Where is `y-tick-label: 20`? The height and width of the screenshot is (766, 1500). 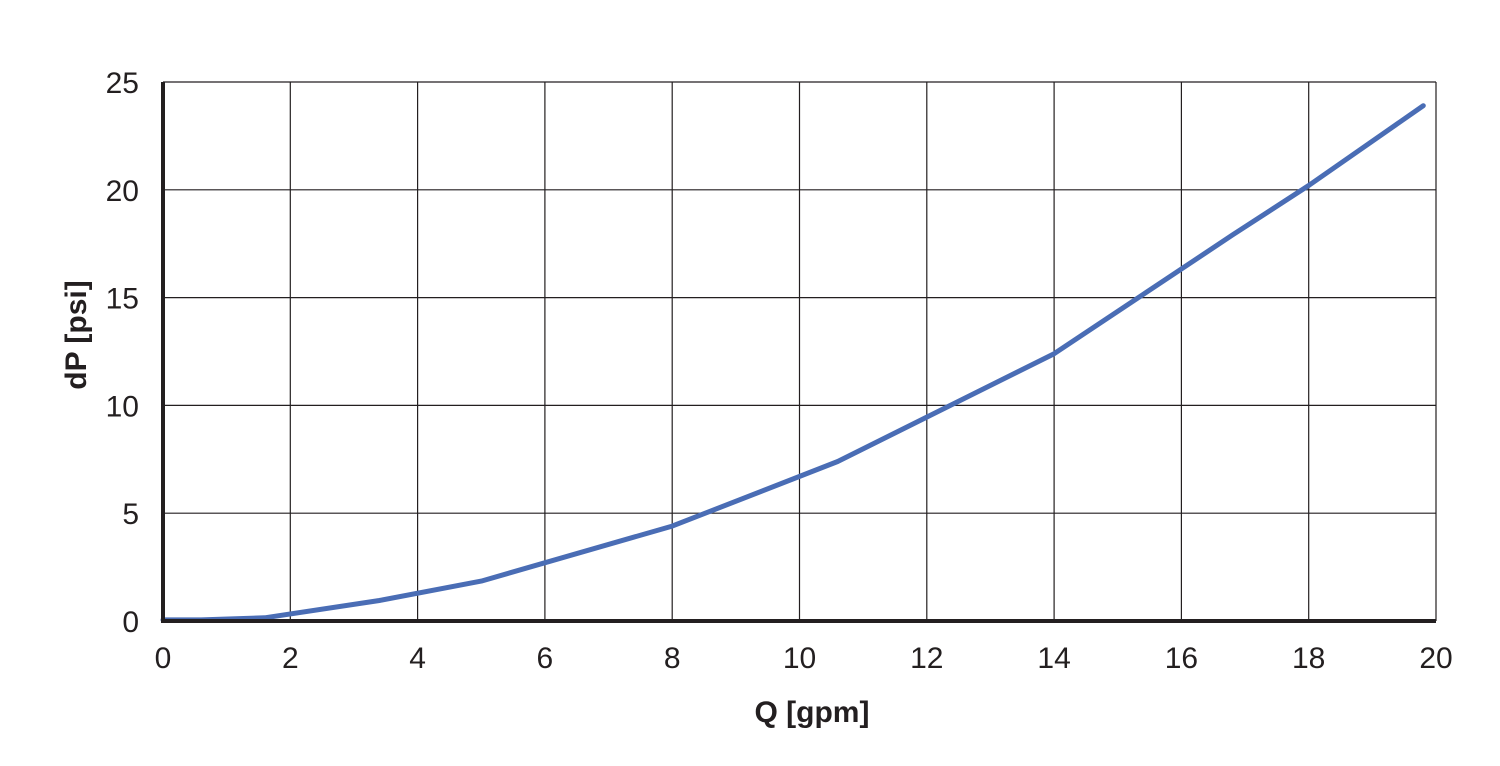 y-tick-label: 20 is located at coordinates (122, 191).